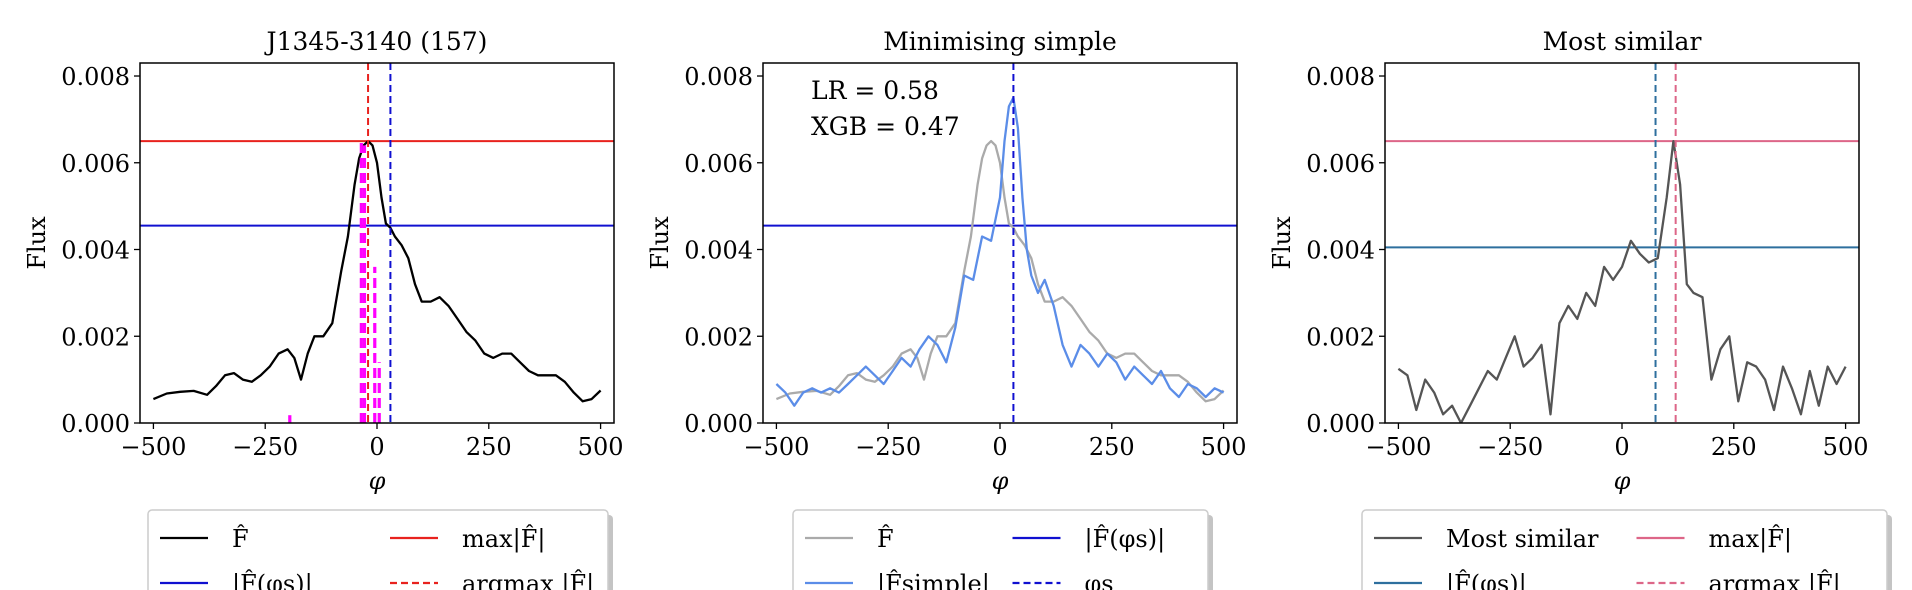 The image size is (1912, 590). I want to click on legend: F̂ max|F̂| |F̂(φs)| argmax |F̂|, so click(380, 549).